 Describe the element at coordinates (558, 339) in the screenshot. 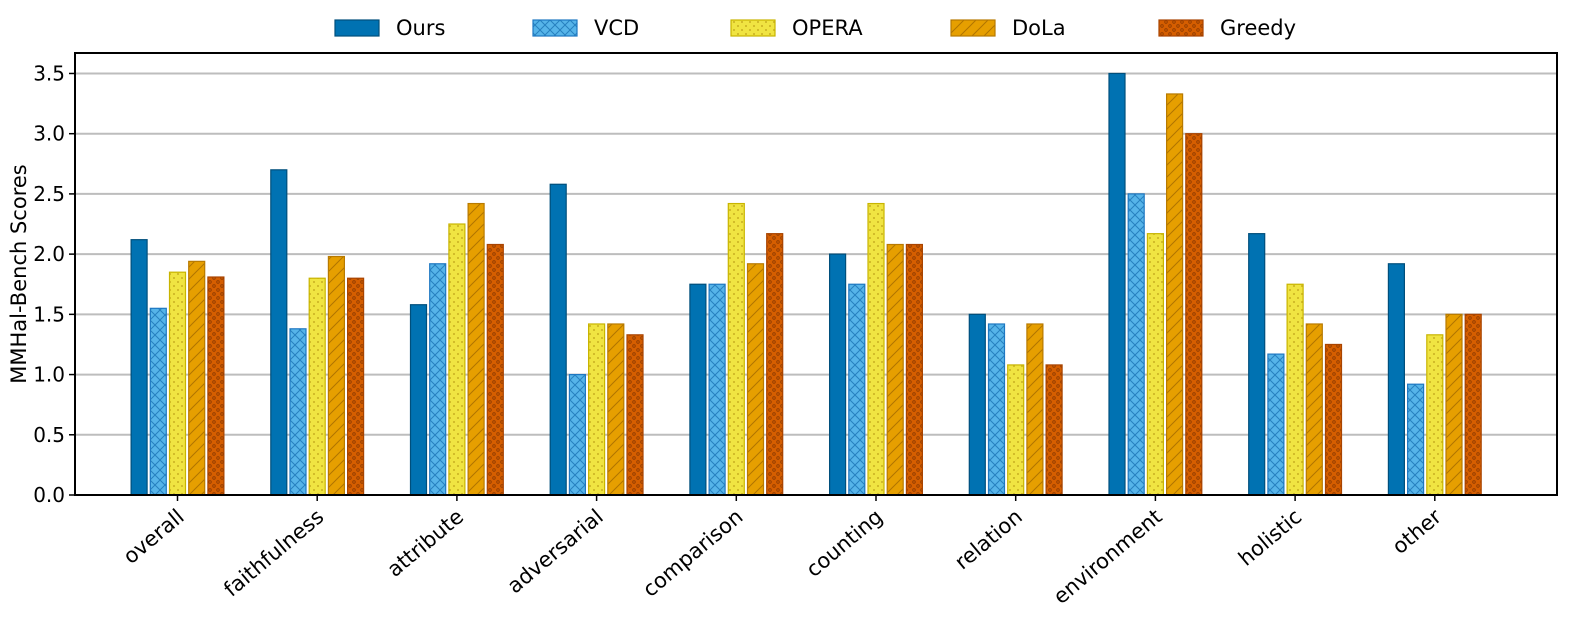

I see `bar-ours-adversarial` at that location.